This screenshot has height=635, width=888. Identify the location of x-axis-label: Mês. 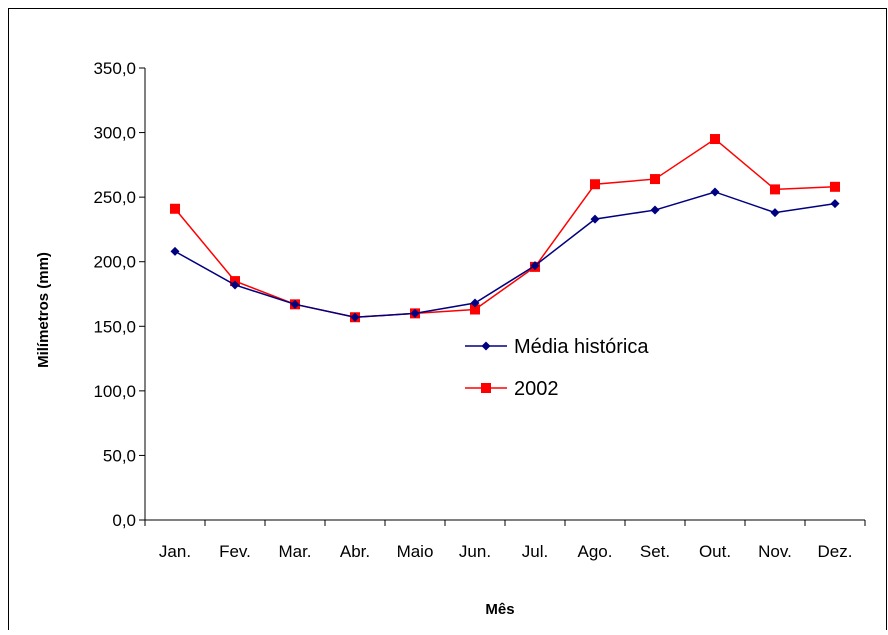
(499, 609).